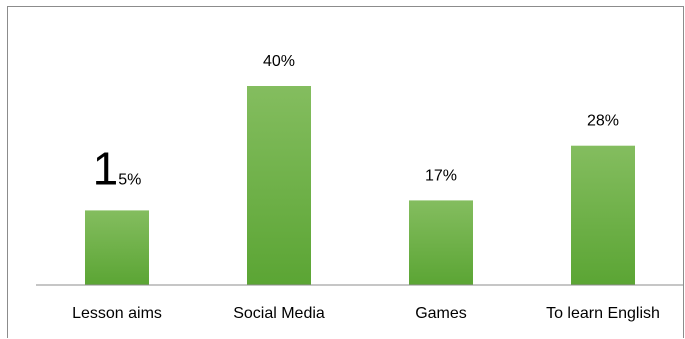 The image size is (685, 339). Describe the element at coordinates (279, 313) in the screenshot. I see `category-label: Social Media` at that location.